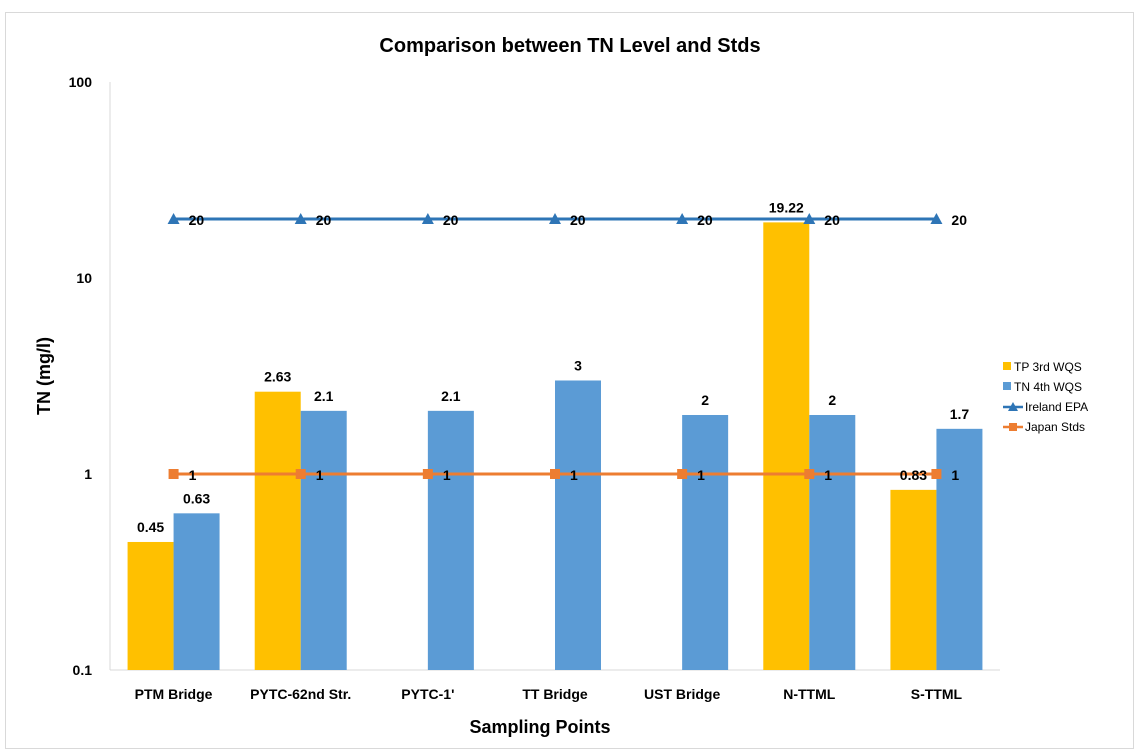 Image resolution: width=1136 pixels, height=751 pixels. Describe the element at coordinates (960, 414) in the screenshot. I see `bar-data-label: 1.7` at that location.